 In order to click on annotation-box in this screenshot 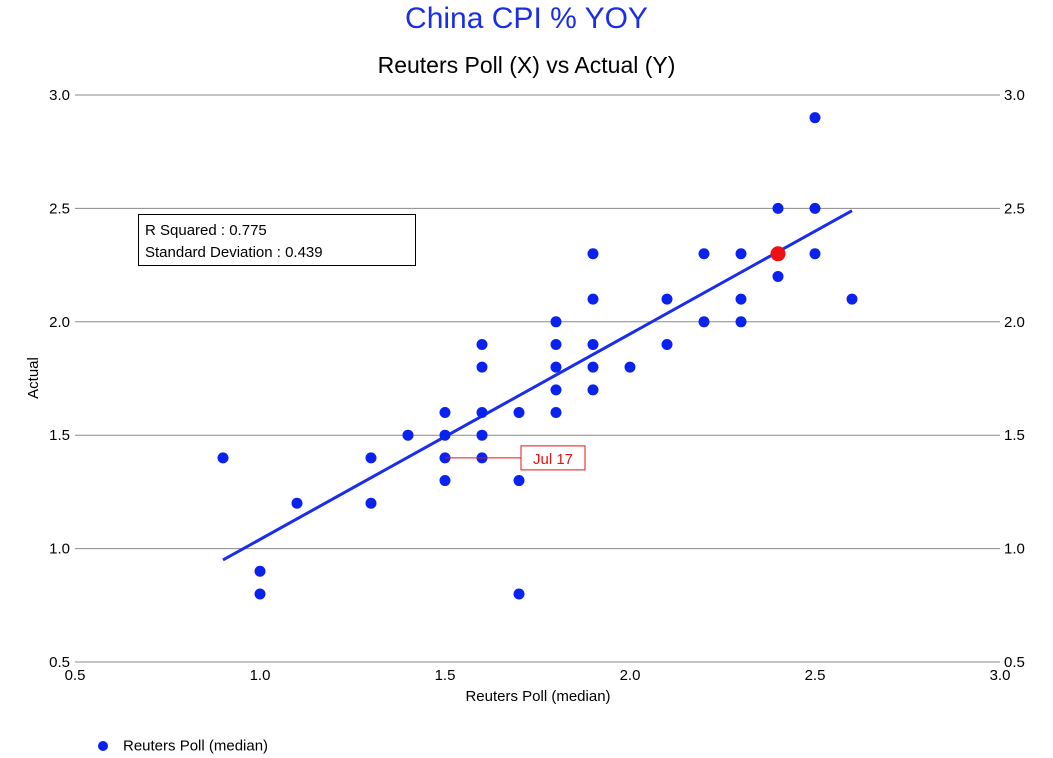, I will do `click(553, 458)`.